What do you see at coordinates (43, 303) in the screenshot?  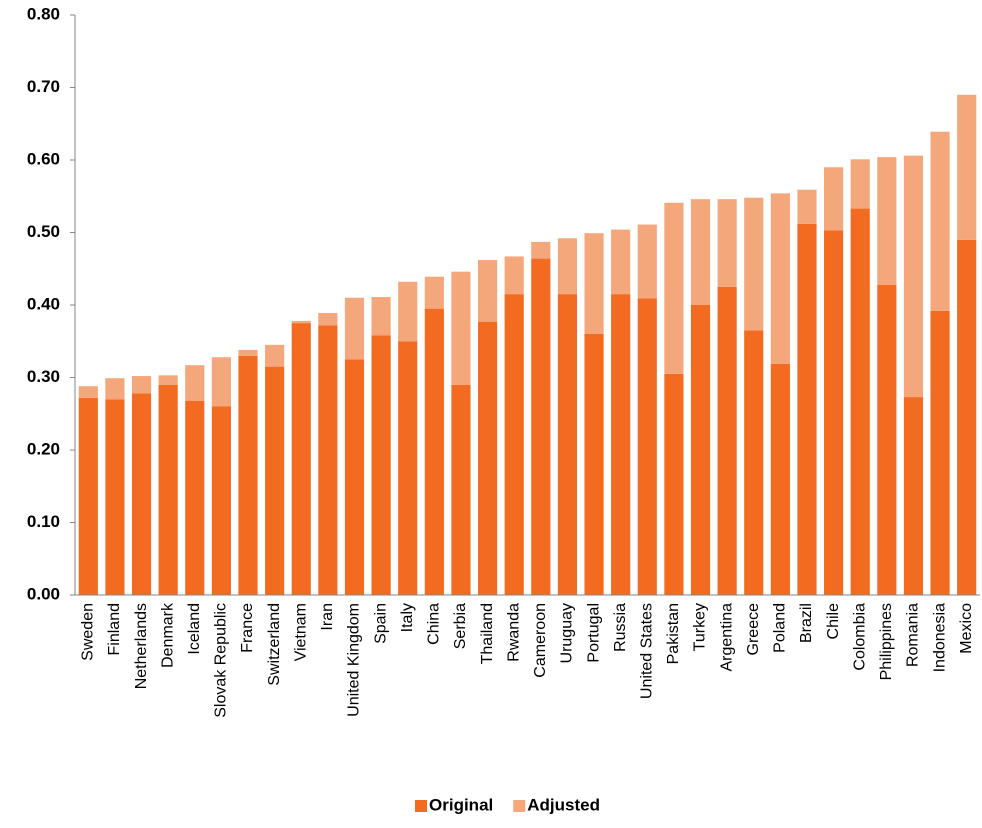 I see `y-tick-label: 0.40` at bounding box center [43, 303].